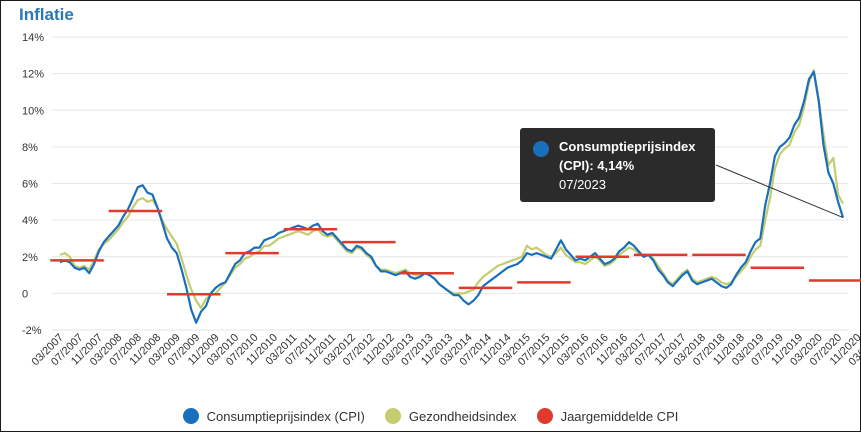  Describe the element at coordinates (541, 149) in the screenshot. I see `tooltip-series-dot` at that location.